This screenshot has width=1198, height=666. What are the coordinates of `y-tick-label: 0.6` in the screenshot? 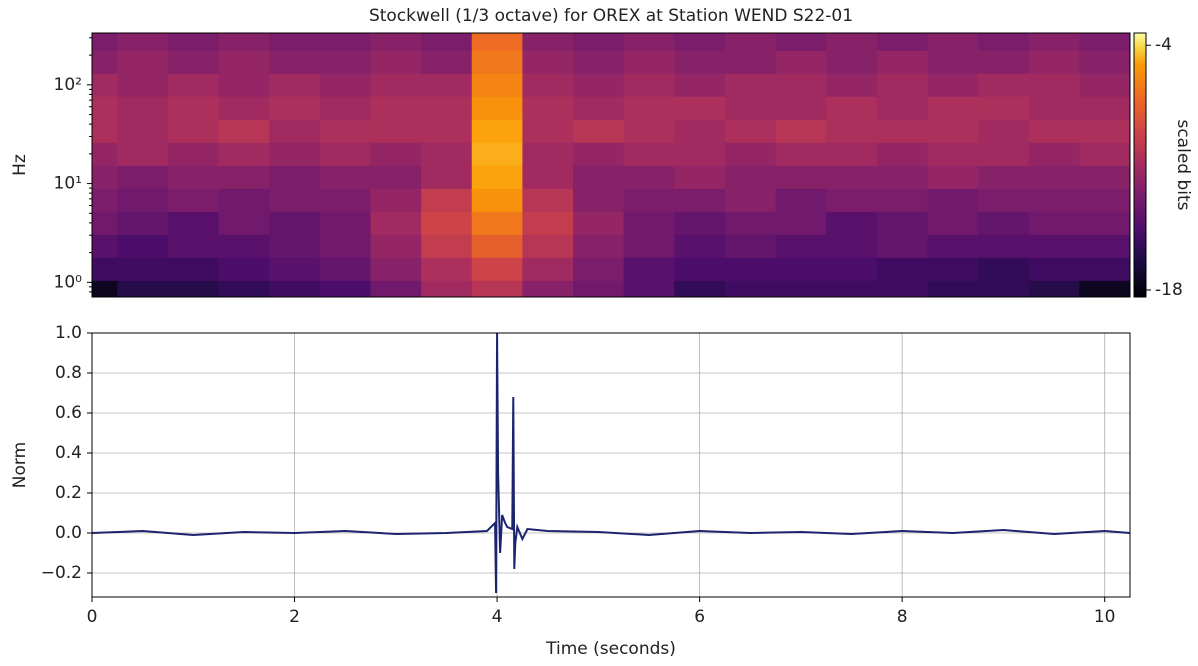 It's located at (68, 413).